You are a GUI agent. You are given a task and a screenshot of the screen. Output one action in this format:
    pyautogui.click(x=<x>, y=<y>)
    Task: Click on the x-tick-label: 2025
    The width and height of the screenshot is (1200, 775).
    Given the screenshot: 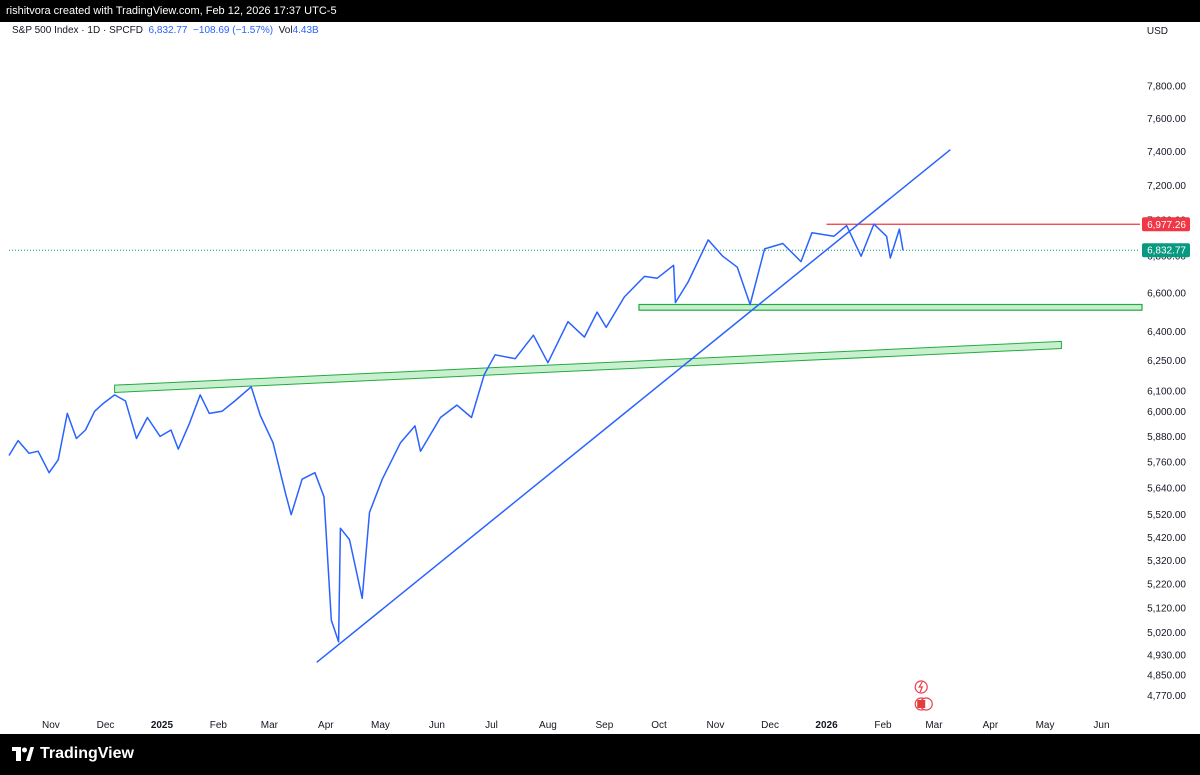 What is the action you would take?
    pyautogui.click(x=162, y=725)
    